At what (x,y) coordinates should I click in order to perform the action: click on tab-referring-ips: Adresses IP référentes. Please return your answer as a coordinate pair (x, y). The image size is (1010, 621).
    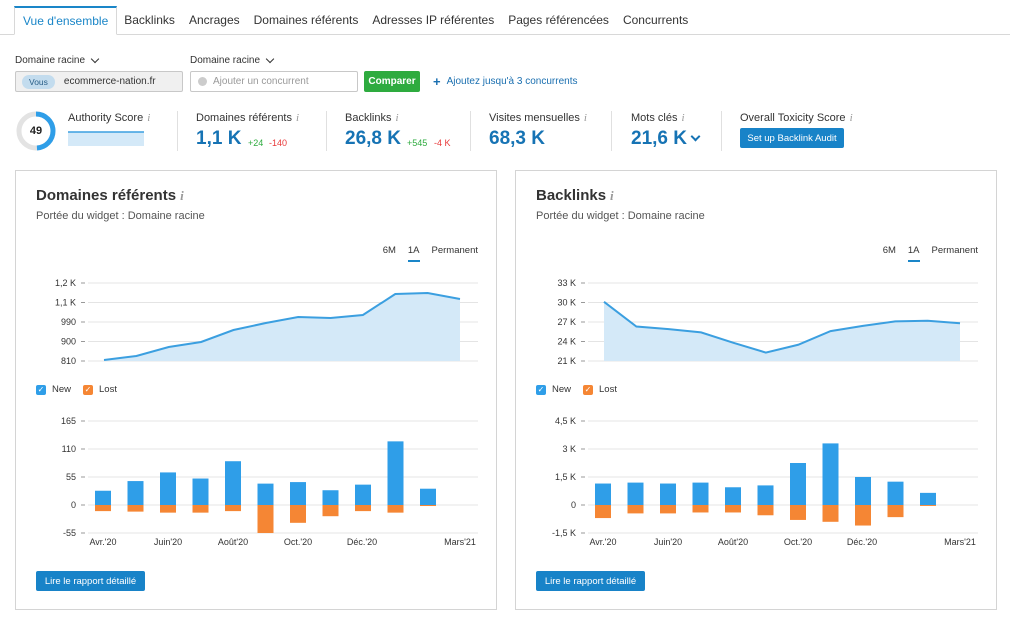
    Looking at the image, I should click on (433, 20).